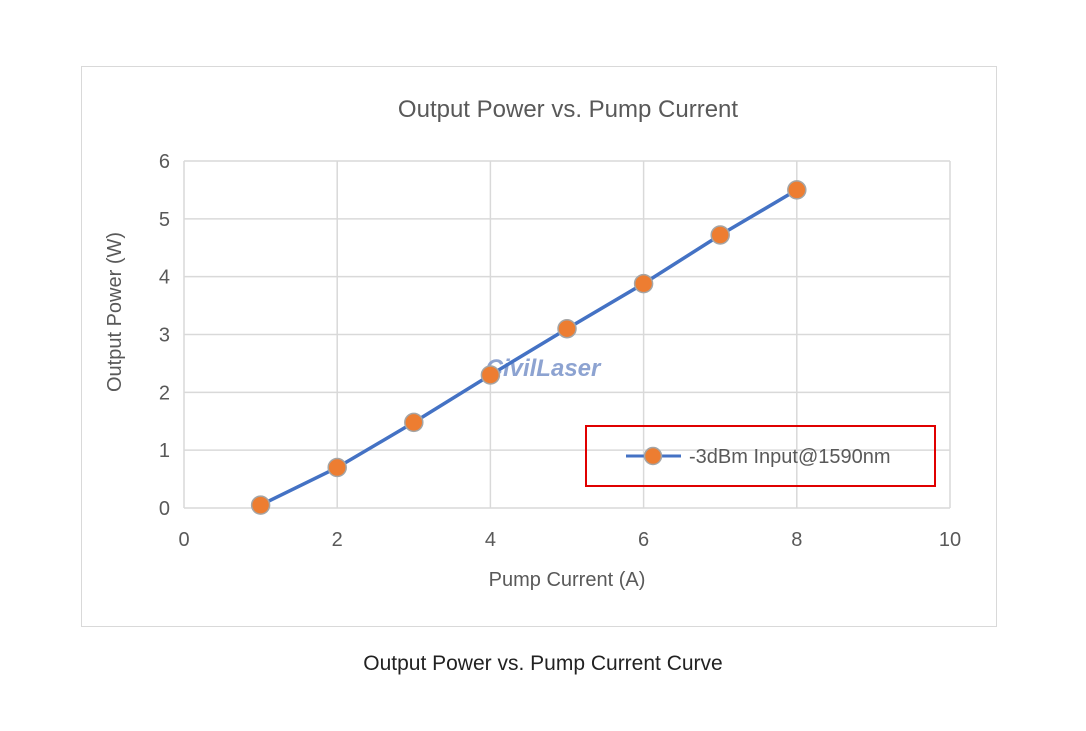  Describe the element at coordinates (115, 312) in the screenshot. I see `y-axis-label: Output Power (W)` at that location.